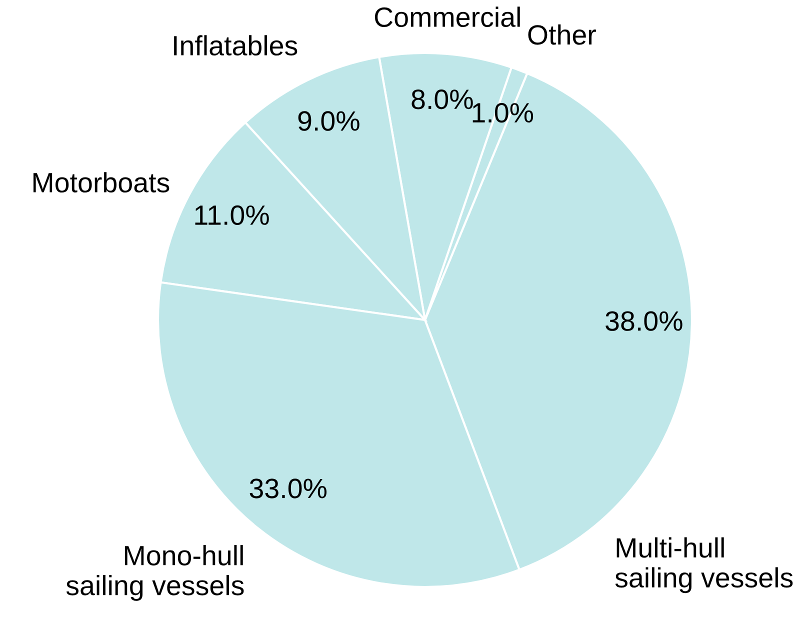 This screenshot has height=617, width=805. Describe the element at coordinates (288, 488) in the screenshot. I see `data-label: 33.0%` at that location.